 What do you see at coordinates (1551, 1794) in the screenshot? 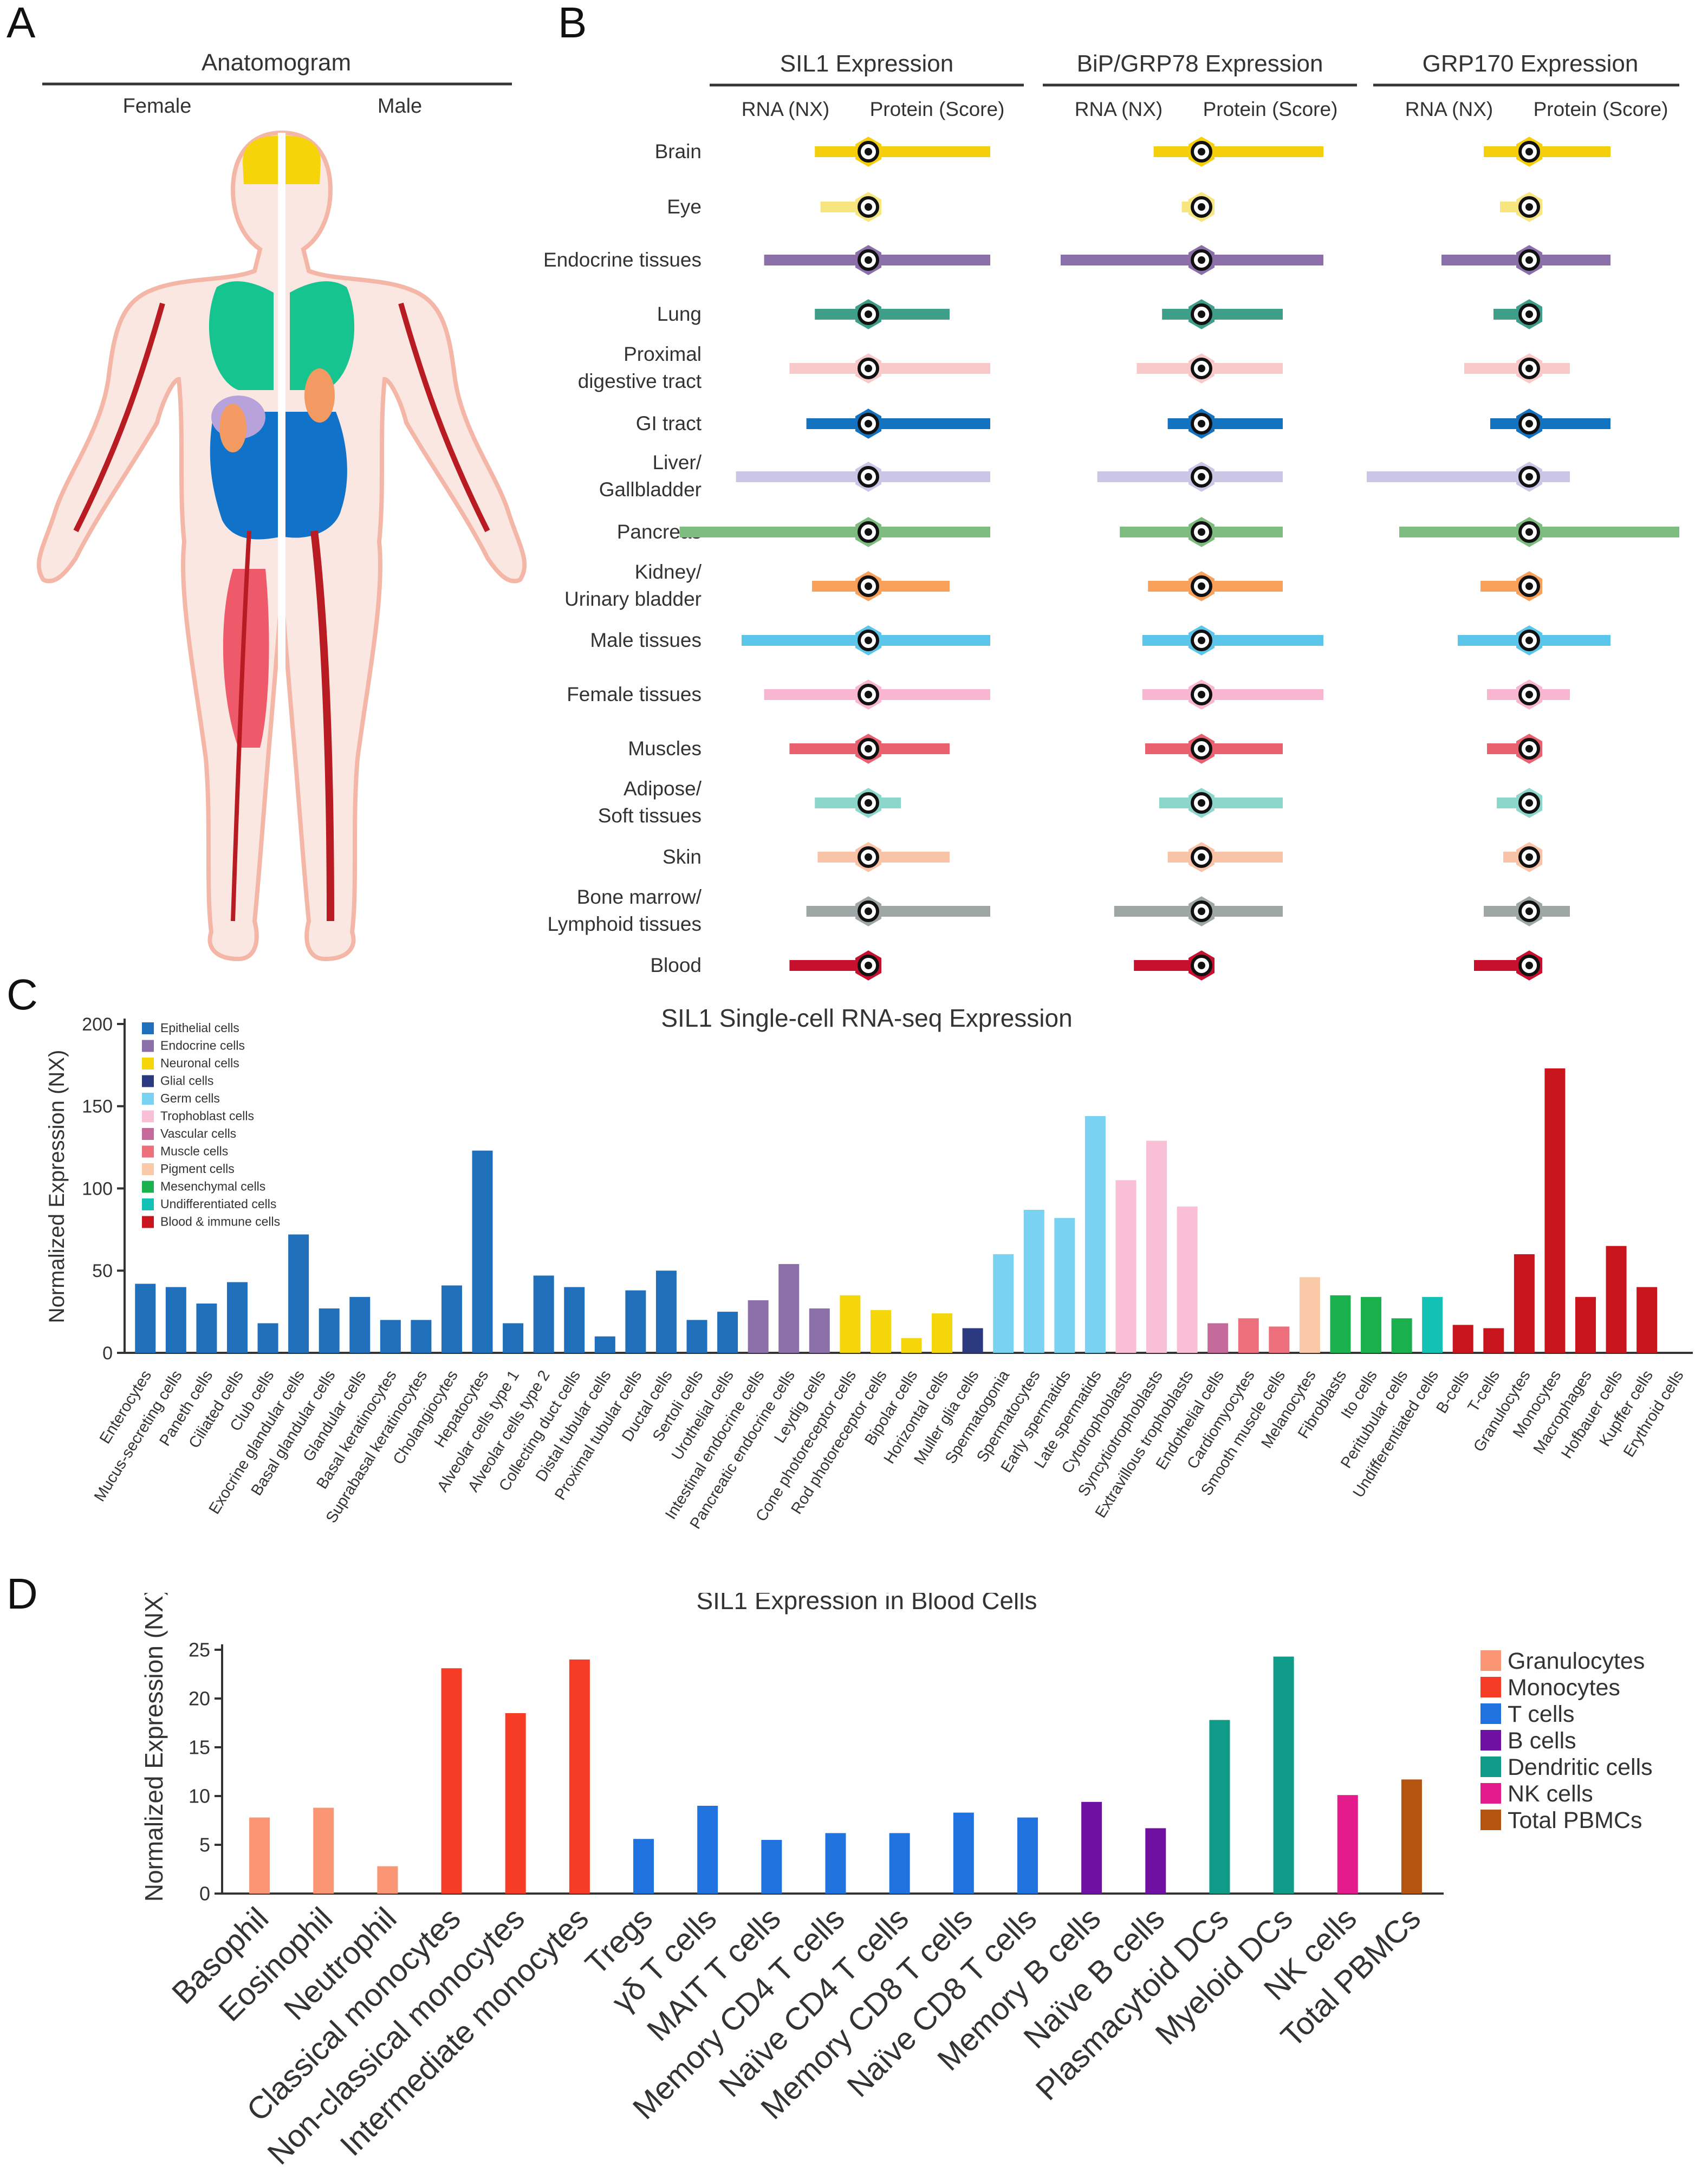
I see `legend-label: NK cells` at bounding box center [1551, 1794].